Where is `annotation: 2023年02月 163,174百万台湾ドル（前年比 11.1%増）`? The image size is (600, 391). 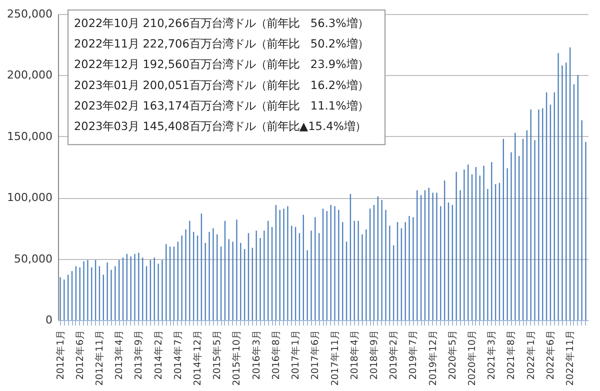 annotation: 2023年02月 163,174百万台湾ドル（前年比 11.1%増） is located at coordinates (221, 105).